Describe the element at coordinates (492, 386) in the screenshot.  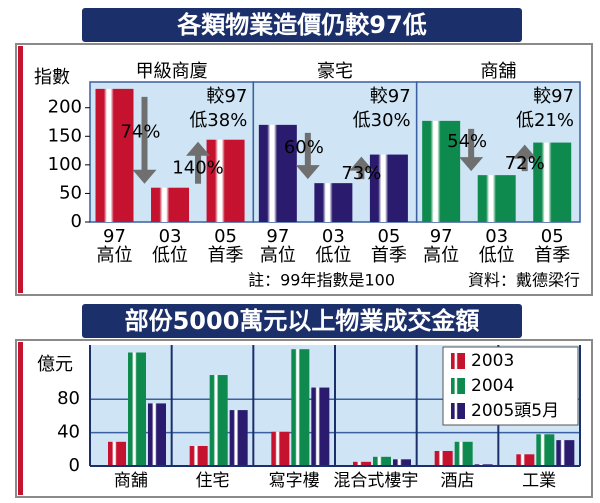
I see `legend-label: 2004` at that location.